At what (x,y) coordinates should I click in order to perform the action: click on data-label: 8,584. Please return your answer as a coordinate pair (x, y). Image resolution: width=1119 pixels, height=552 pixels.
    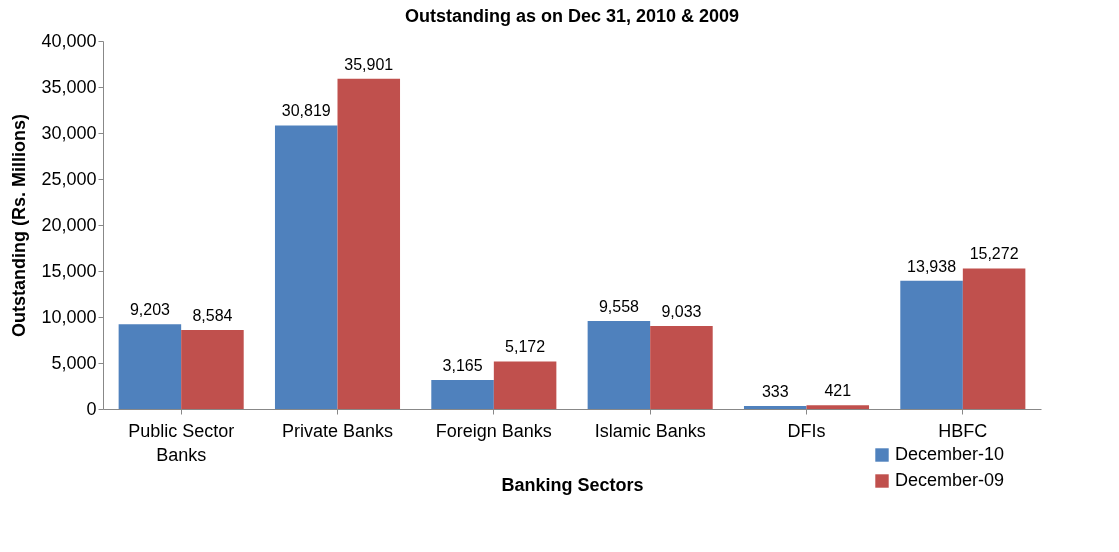
    Looking at the image, I should click on (212, 316).